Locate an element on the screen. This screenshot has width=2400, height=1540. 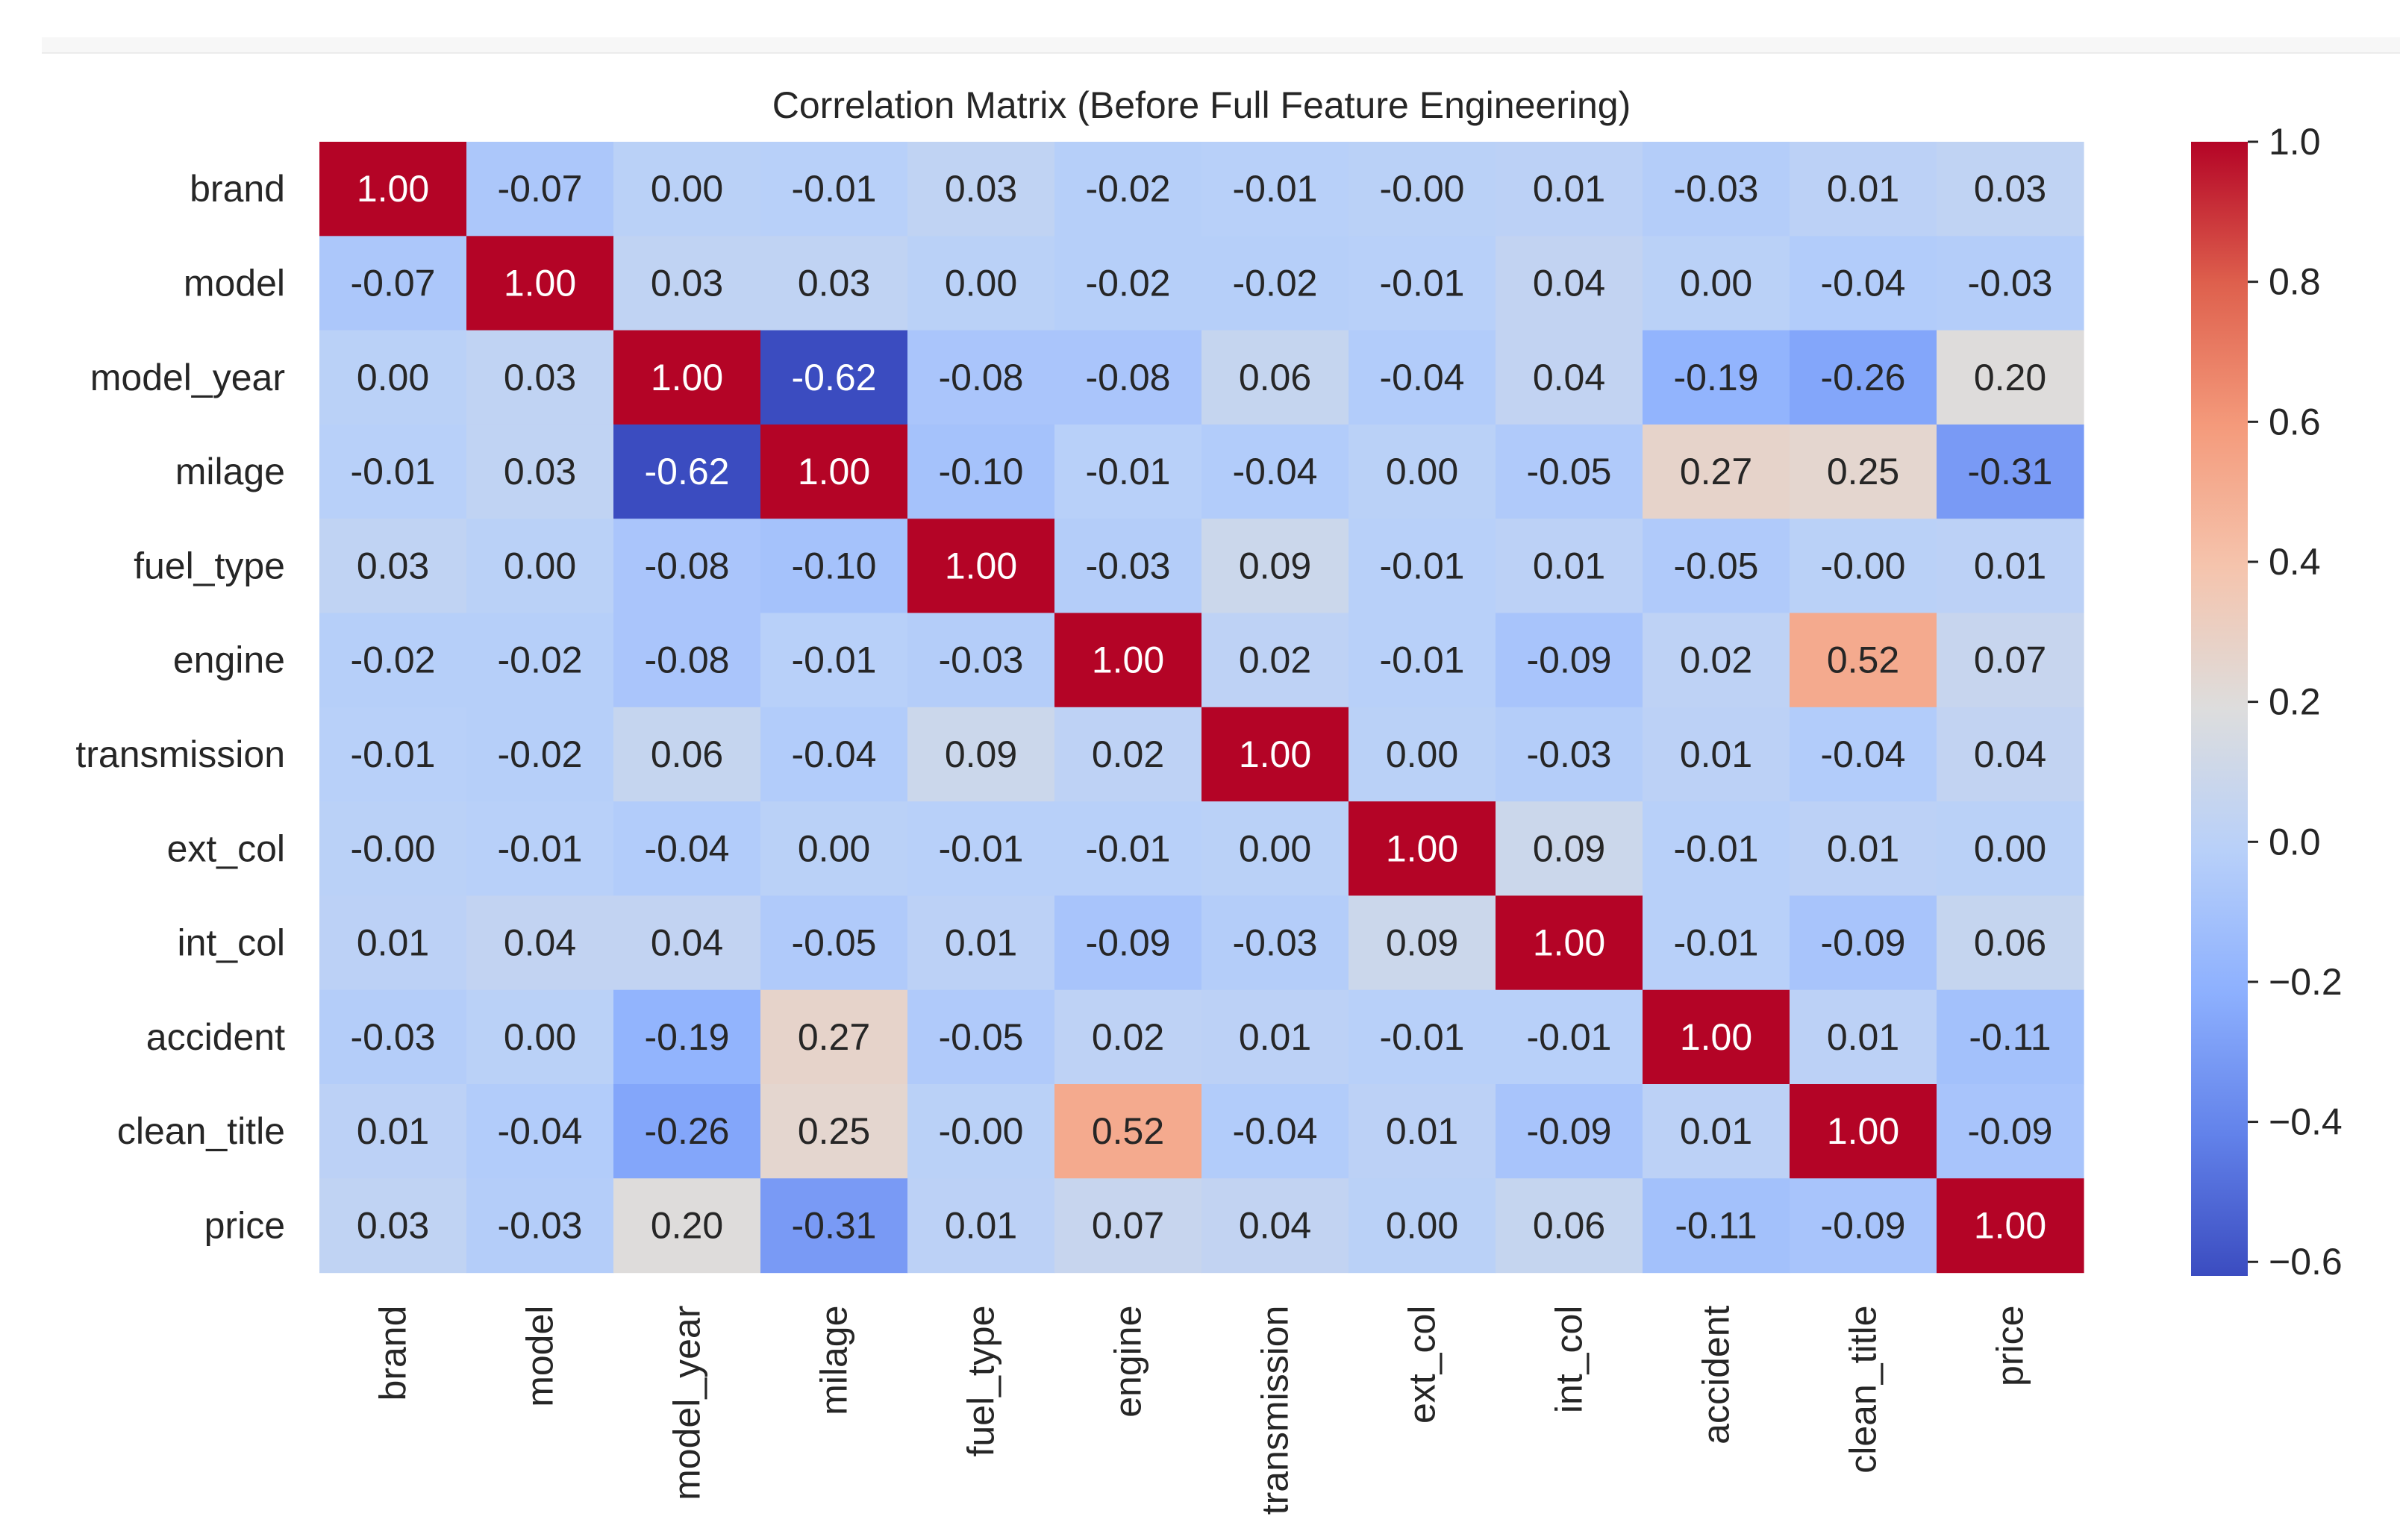
column-label: milage is located at coordinates (834, 1360).